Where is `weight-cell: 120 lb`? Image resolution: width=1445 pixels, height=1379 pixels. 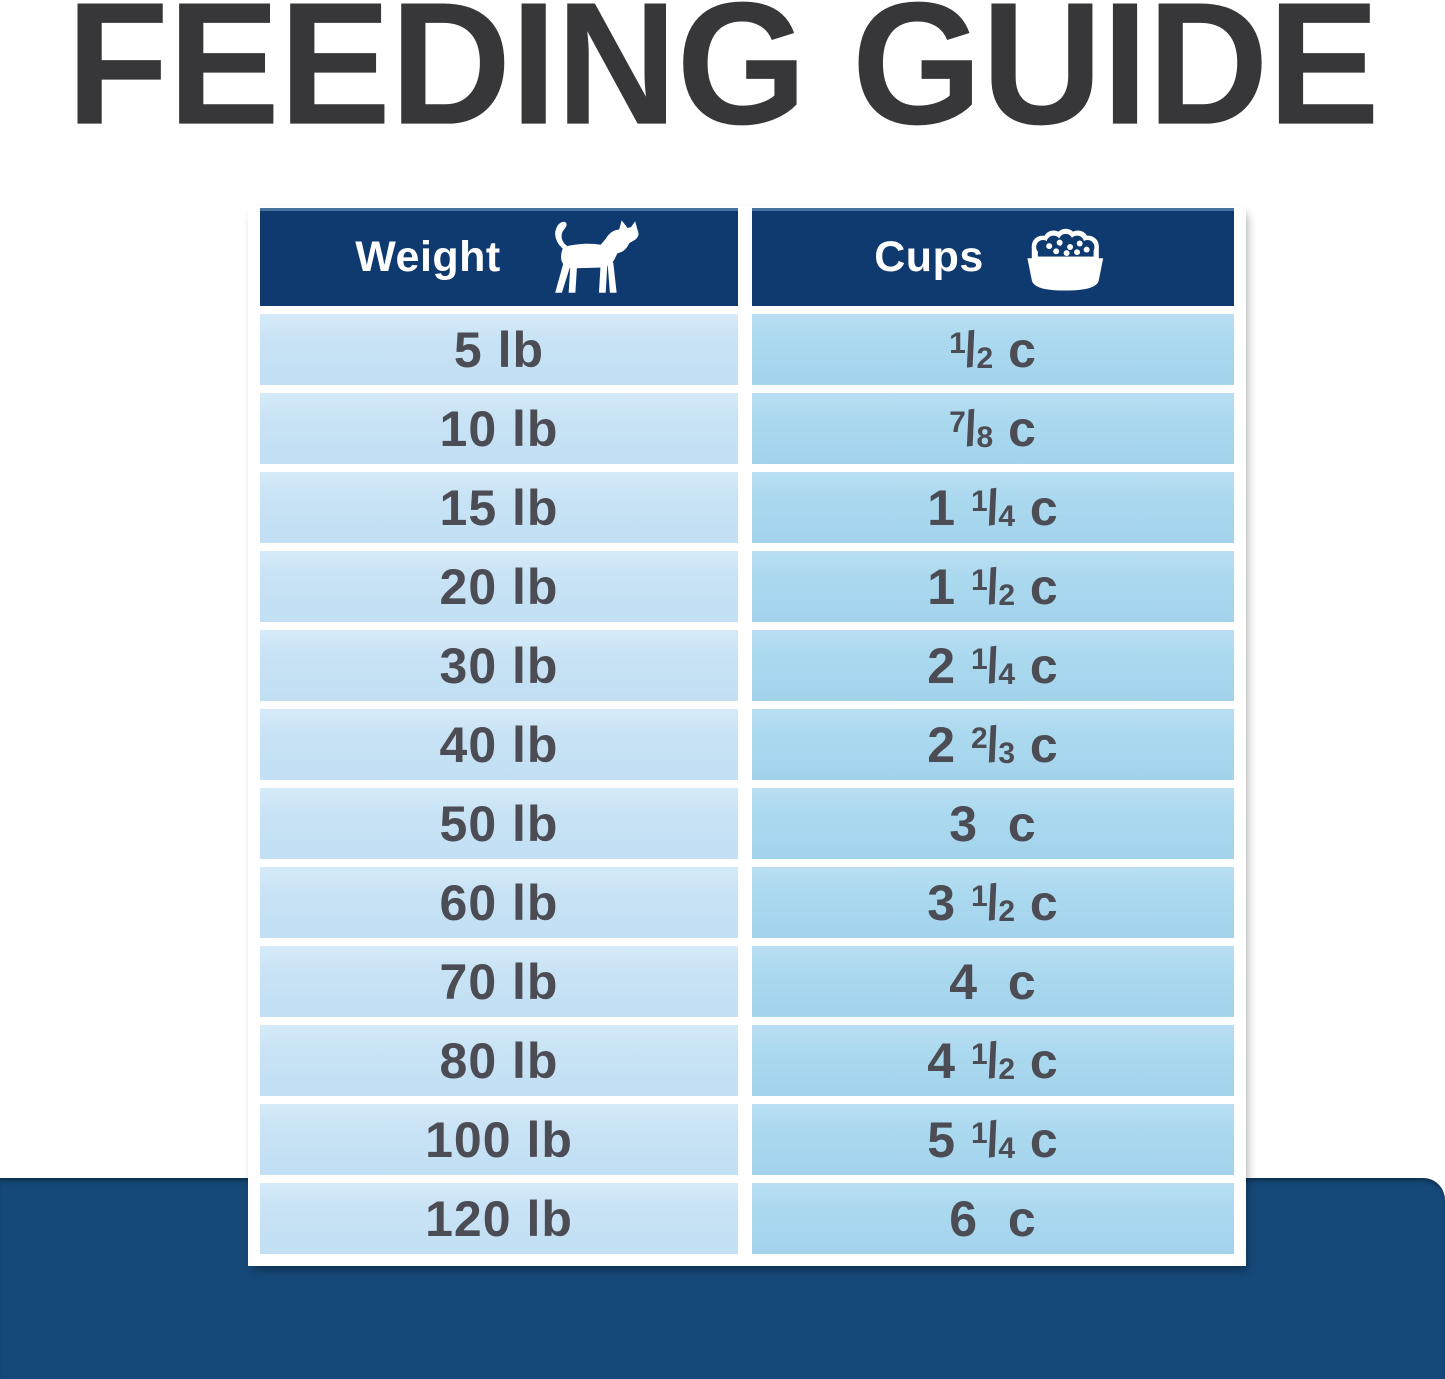
weight-cell: 120 lb is located at coordinates (499, 1218).